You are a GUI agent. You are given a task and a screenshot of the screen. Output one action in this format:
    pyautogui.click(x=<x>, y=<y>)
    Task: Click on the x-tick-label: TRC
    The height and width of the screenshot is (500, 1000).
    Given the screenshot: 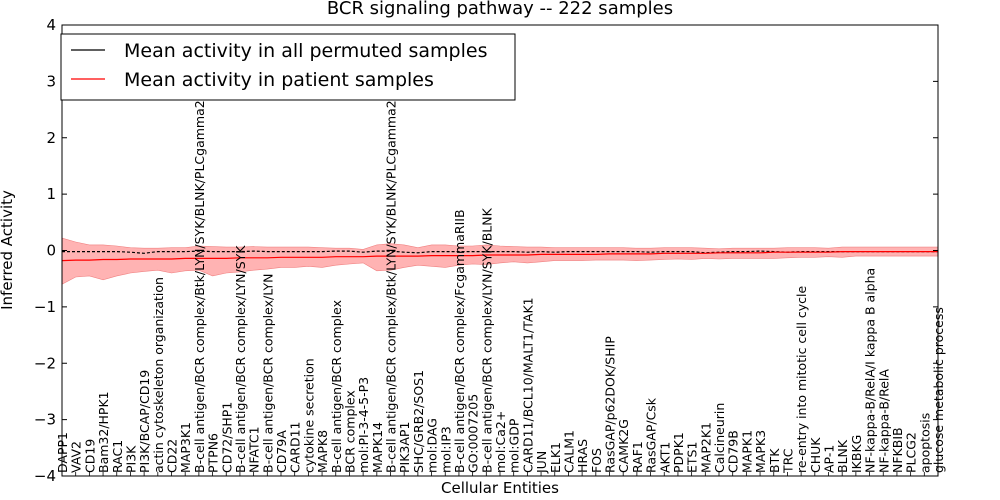 What is the action you would take?
    pyautogui.click(x=787, y=461)
    